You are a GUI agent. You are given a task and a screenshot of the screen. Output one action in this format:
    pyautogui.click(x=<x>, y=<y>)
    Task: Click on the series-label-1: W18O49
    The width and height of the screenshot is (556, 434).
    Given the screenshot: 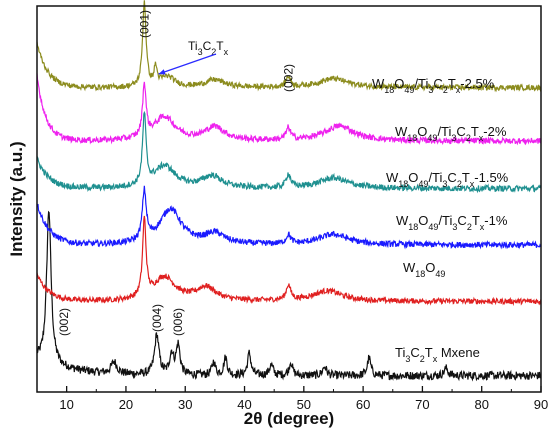 What is the action you would take?
    pyautogui.click(x=424, y=269)
    